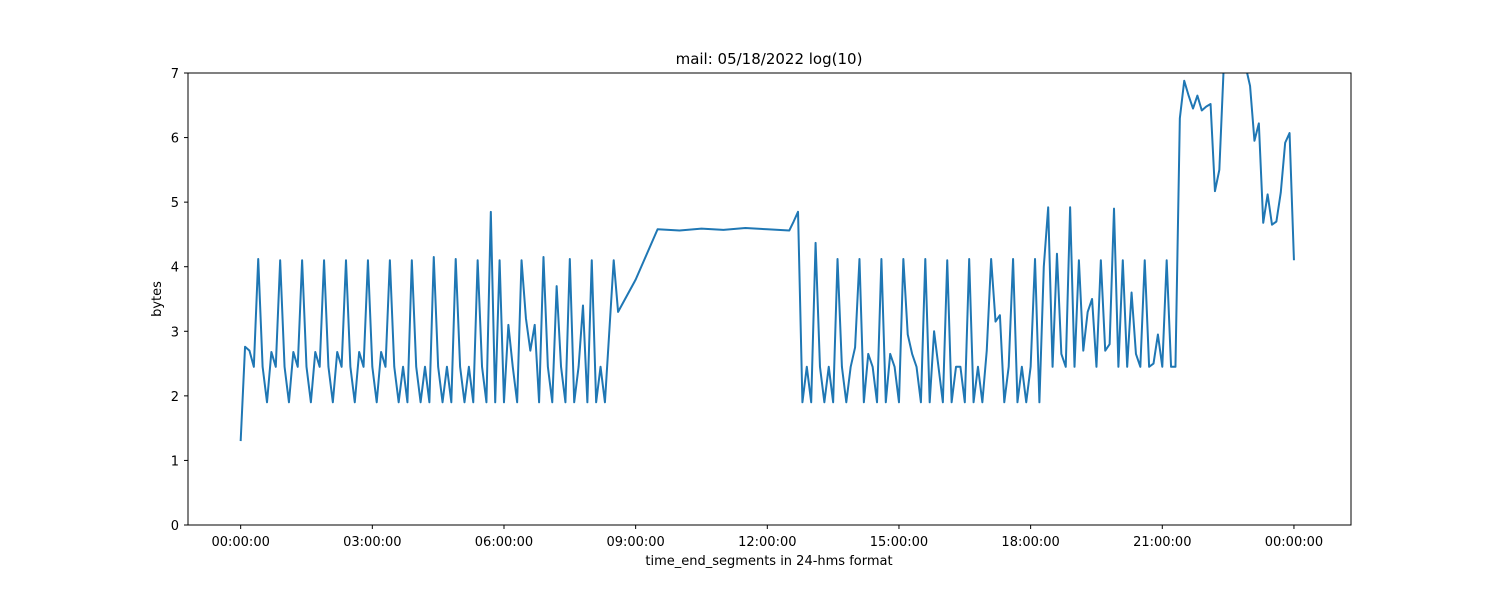 The height and width of the screenshot is (604, 1500). What do you see at coordinates (175, 397) in the screenshot?
I see `y-tick-label-2: 2` at bounding box center [175, 397].